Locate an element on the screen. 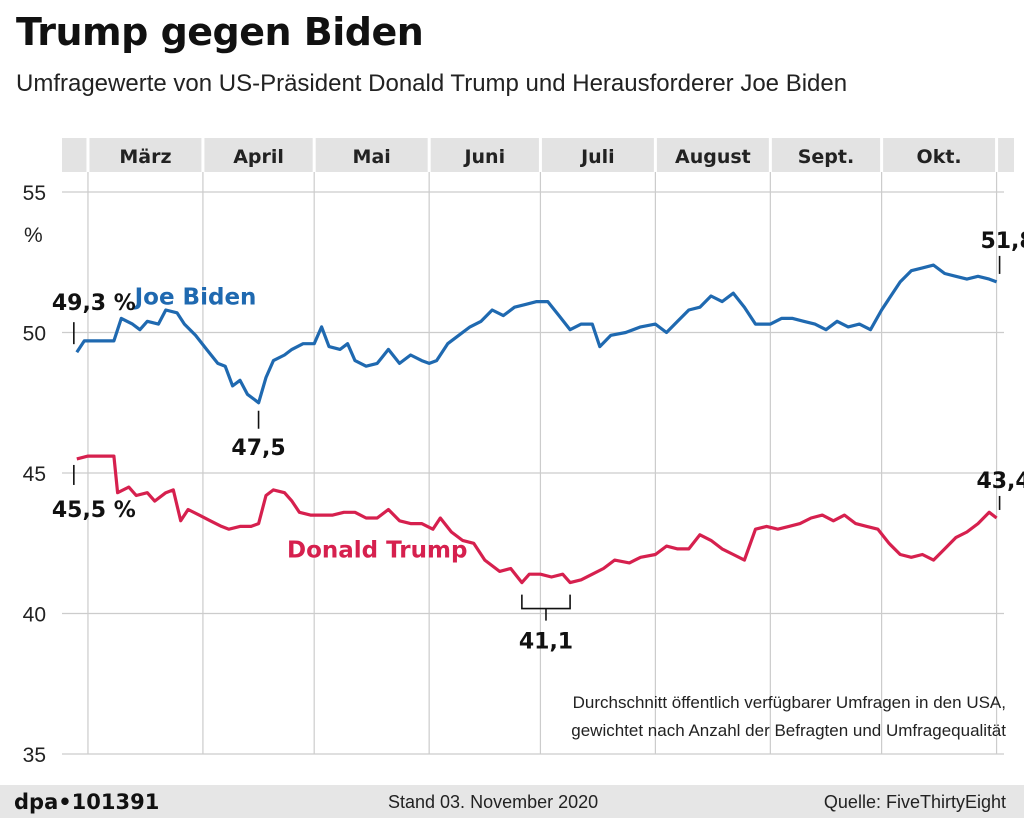 This screenshot has height=818, width=1024. y-tick-label: 45 is located at coordinates (34, 474).